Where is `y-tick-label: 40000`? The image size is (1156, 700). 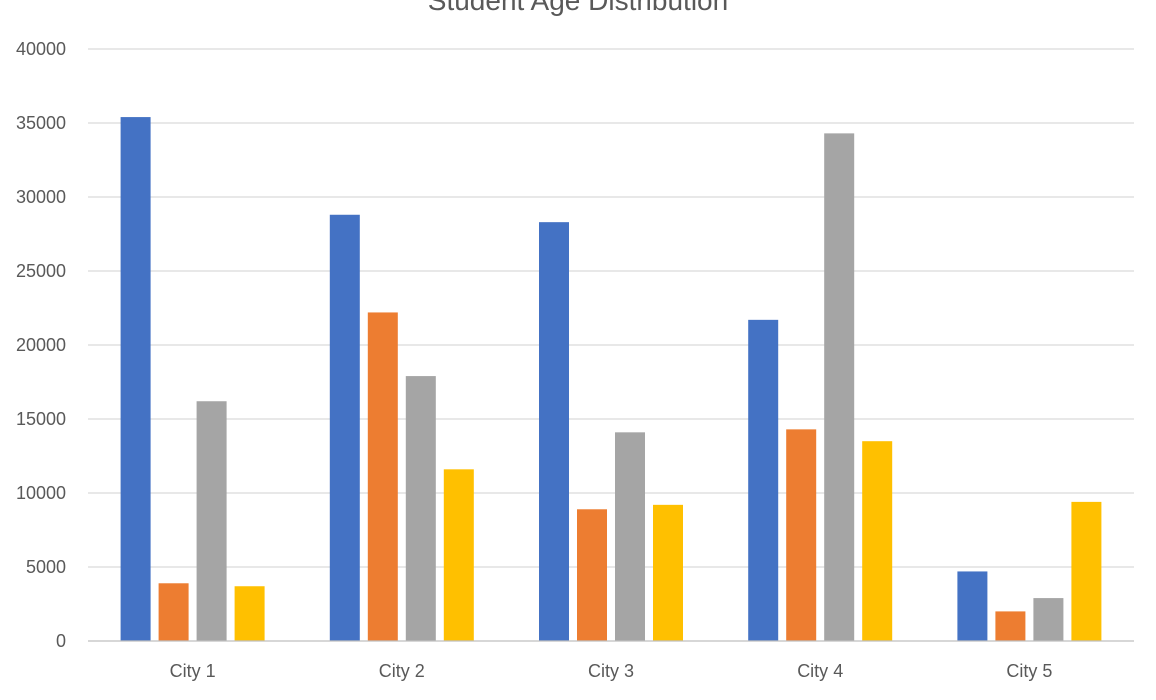 y-tick-label: 40000 is located at coordinates (41, 49).